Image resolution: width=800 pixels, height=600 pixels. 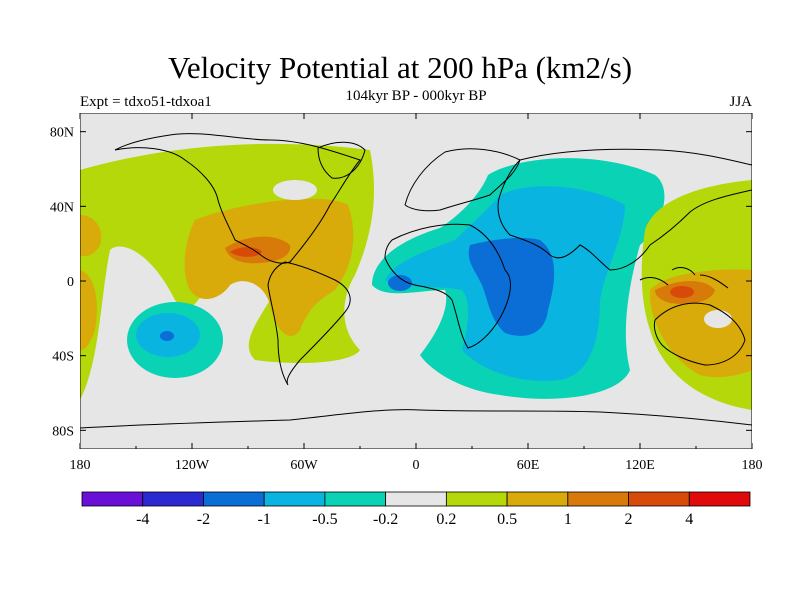 I want to click on contour-band-1-east, so click(x=511, y=286).